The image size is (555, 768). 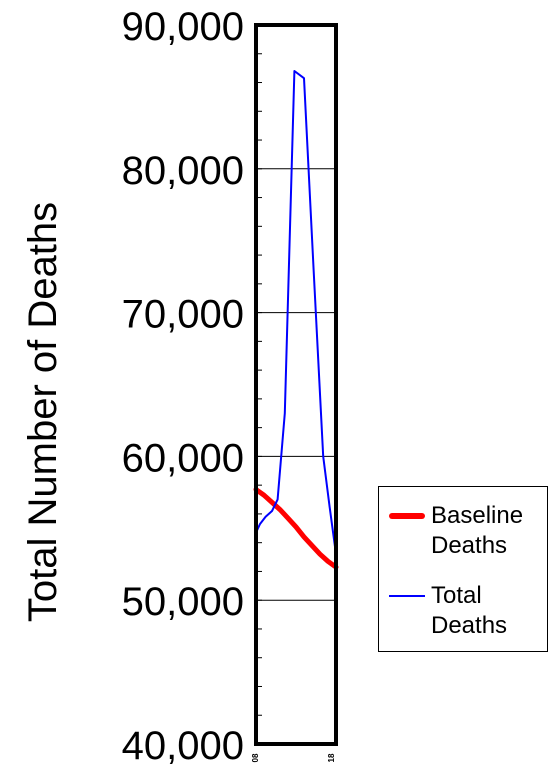 I want to click on y-tick-label: 80,000, so click(x=183, y=171).